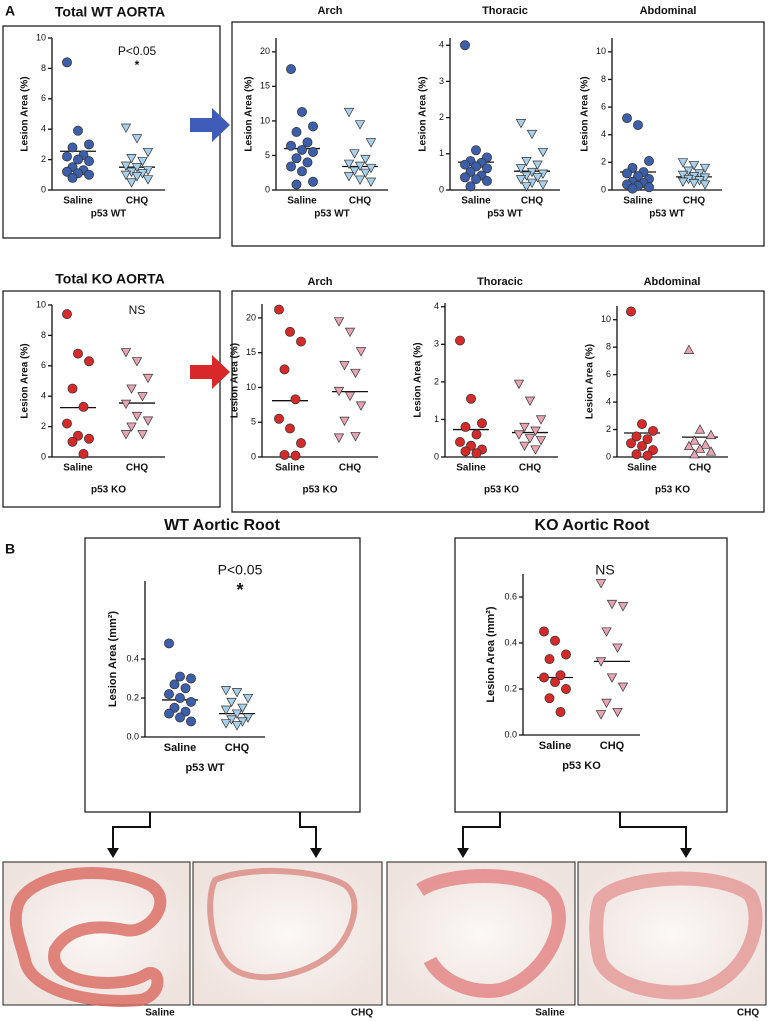 The image size is (769, 1021). Describe the element at coordinates (436, 456) in the screenshot. I see `y-tick-label: 0` at that location.